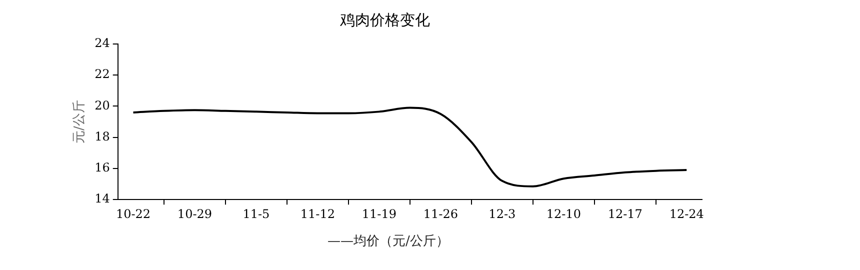  Describe the element at coordinates (563, 213) in the screenshot. I see `x-tick-label: 12-10` at that location.